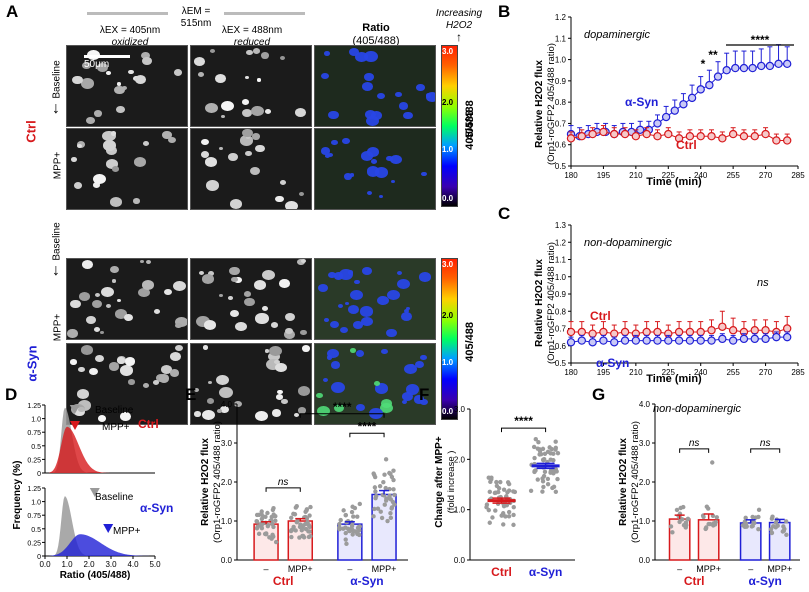 This screenshot has height=592, width=809. Describe the element at coordinates (448, 411) in the screenshot. I see `cb-tick: 0.0` at that location.